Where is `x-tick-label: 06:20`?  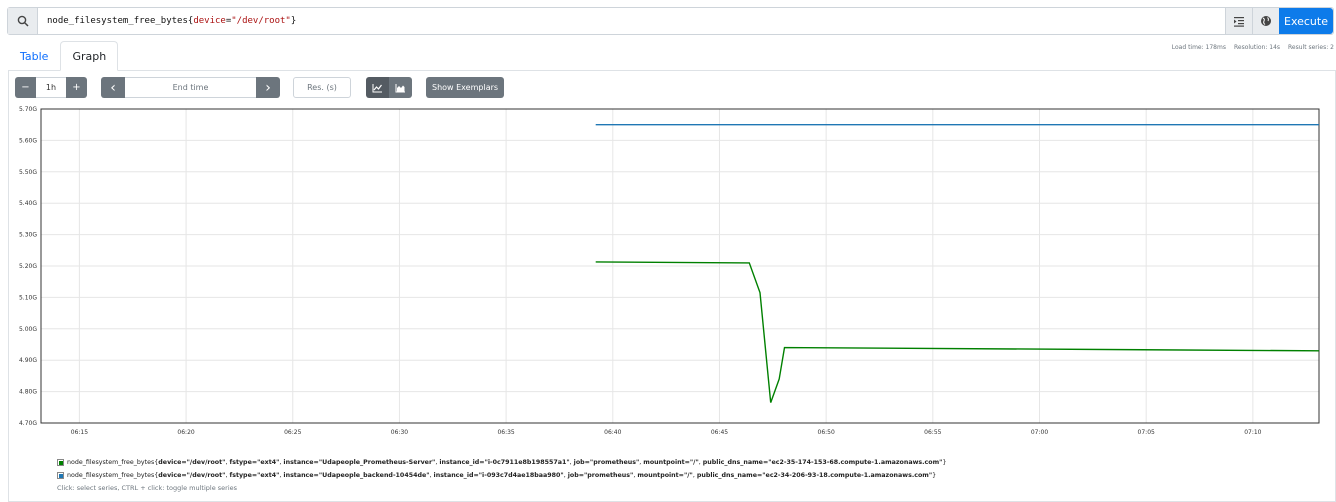
x-tick-label: 06:20 is located at coordinates (185, 432).